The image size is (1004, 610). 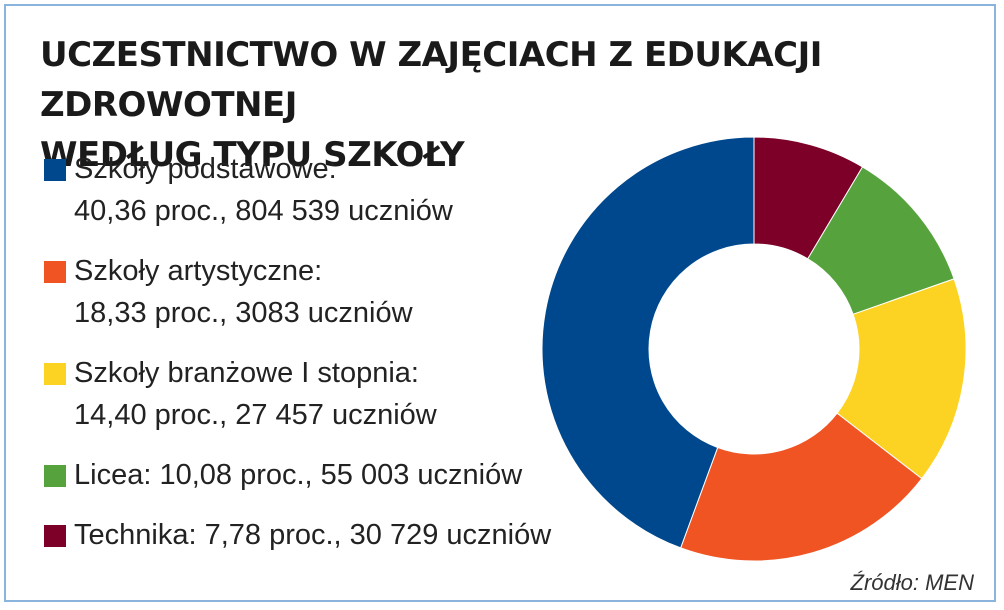 What do you see at coordinates (205, 169) in the screenshot?
I see `legend-label: Szkoły podstawowe:` at bounding box center [205, 169].